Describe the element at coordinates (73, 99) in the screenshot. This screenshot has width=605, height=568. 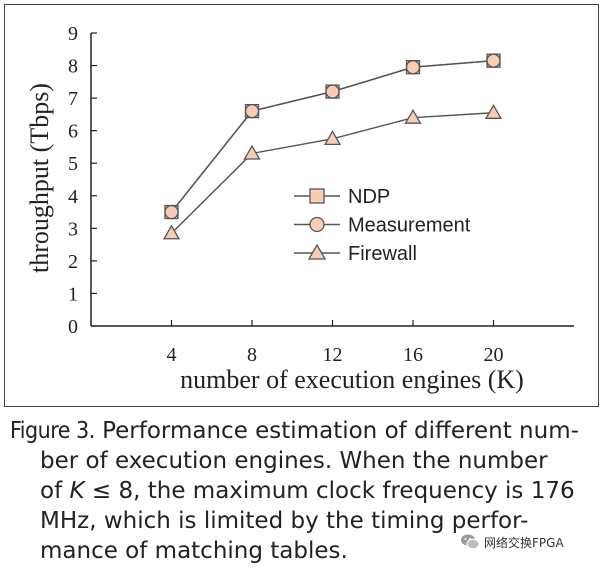
I see `y-tick-label-7: 7` at that location.